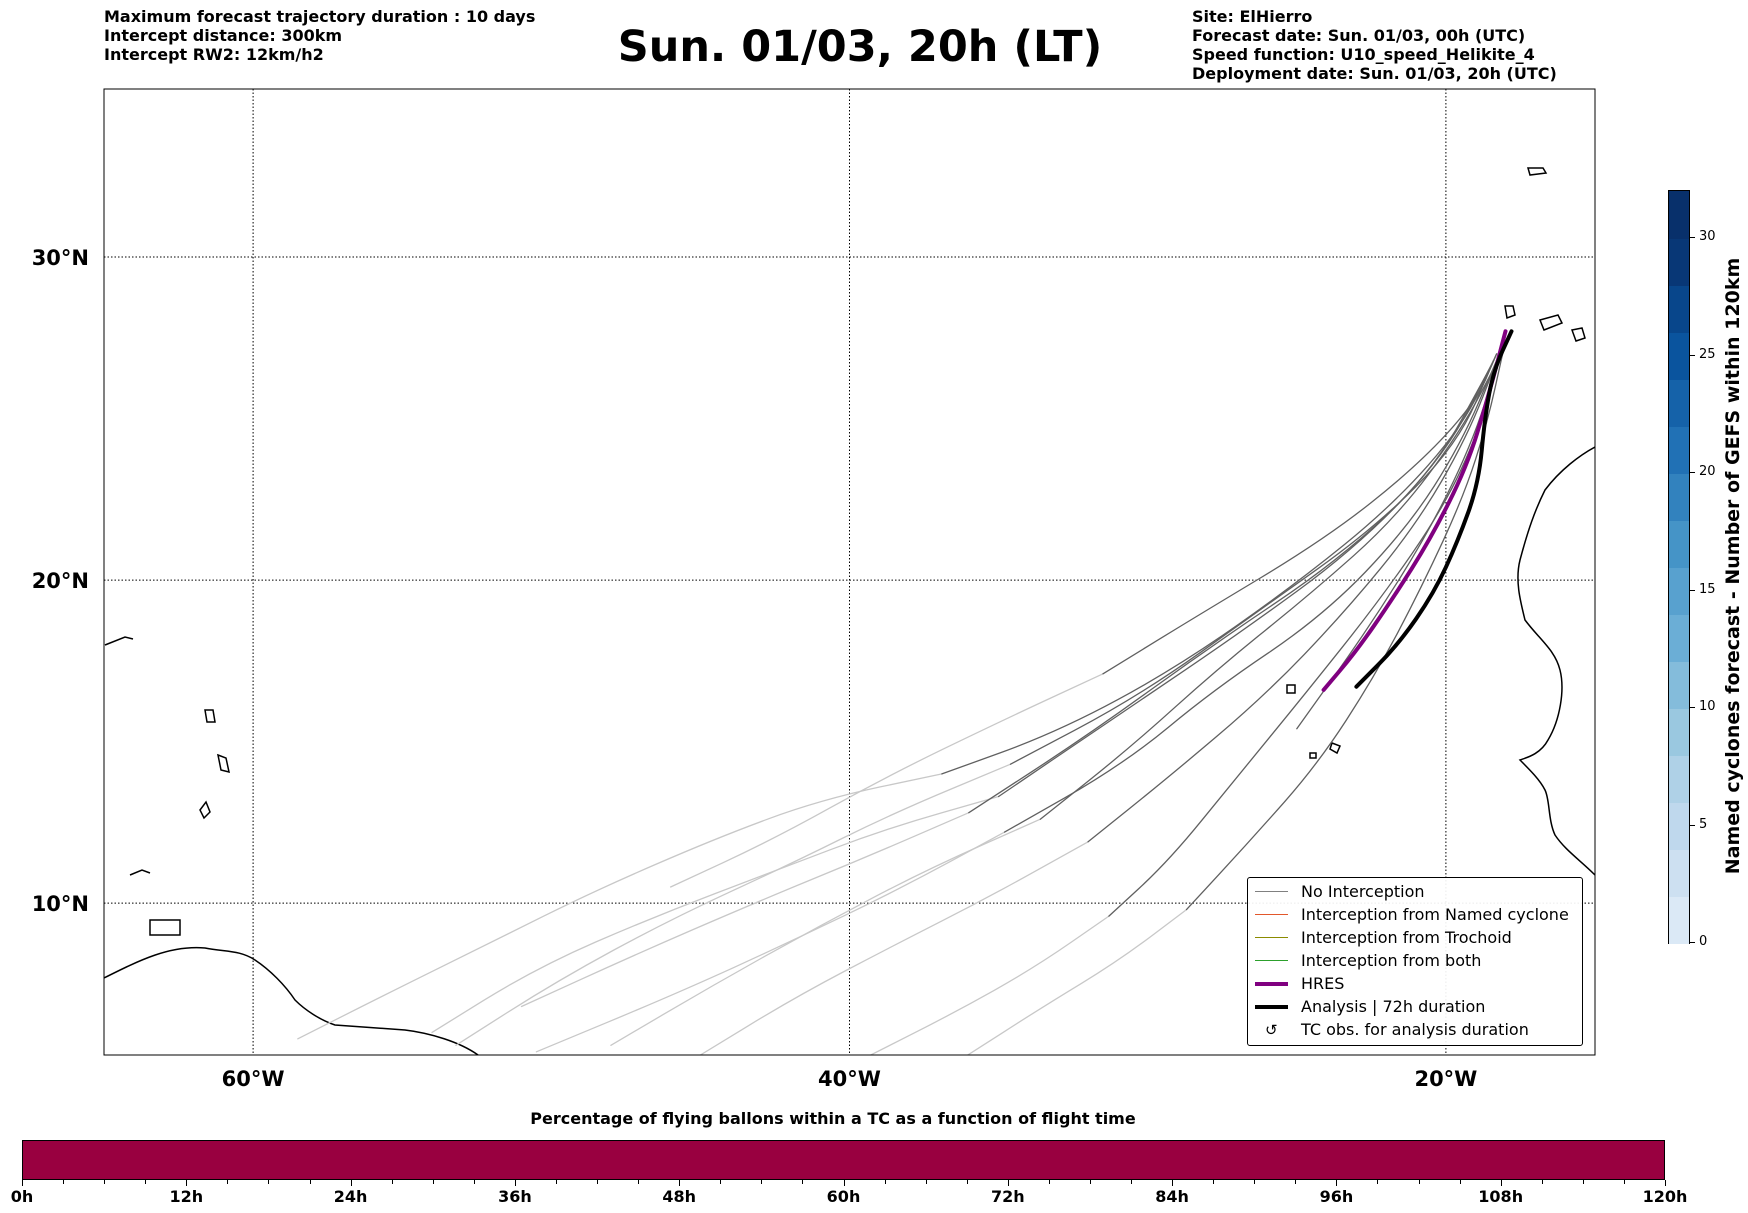 Image resolution: width=1748 pixels, height=1213 pixels. Describe the element at coordinates (1271, 1030) in the screenshot. I see `tc-symbol-icon: ↺` at that location.